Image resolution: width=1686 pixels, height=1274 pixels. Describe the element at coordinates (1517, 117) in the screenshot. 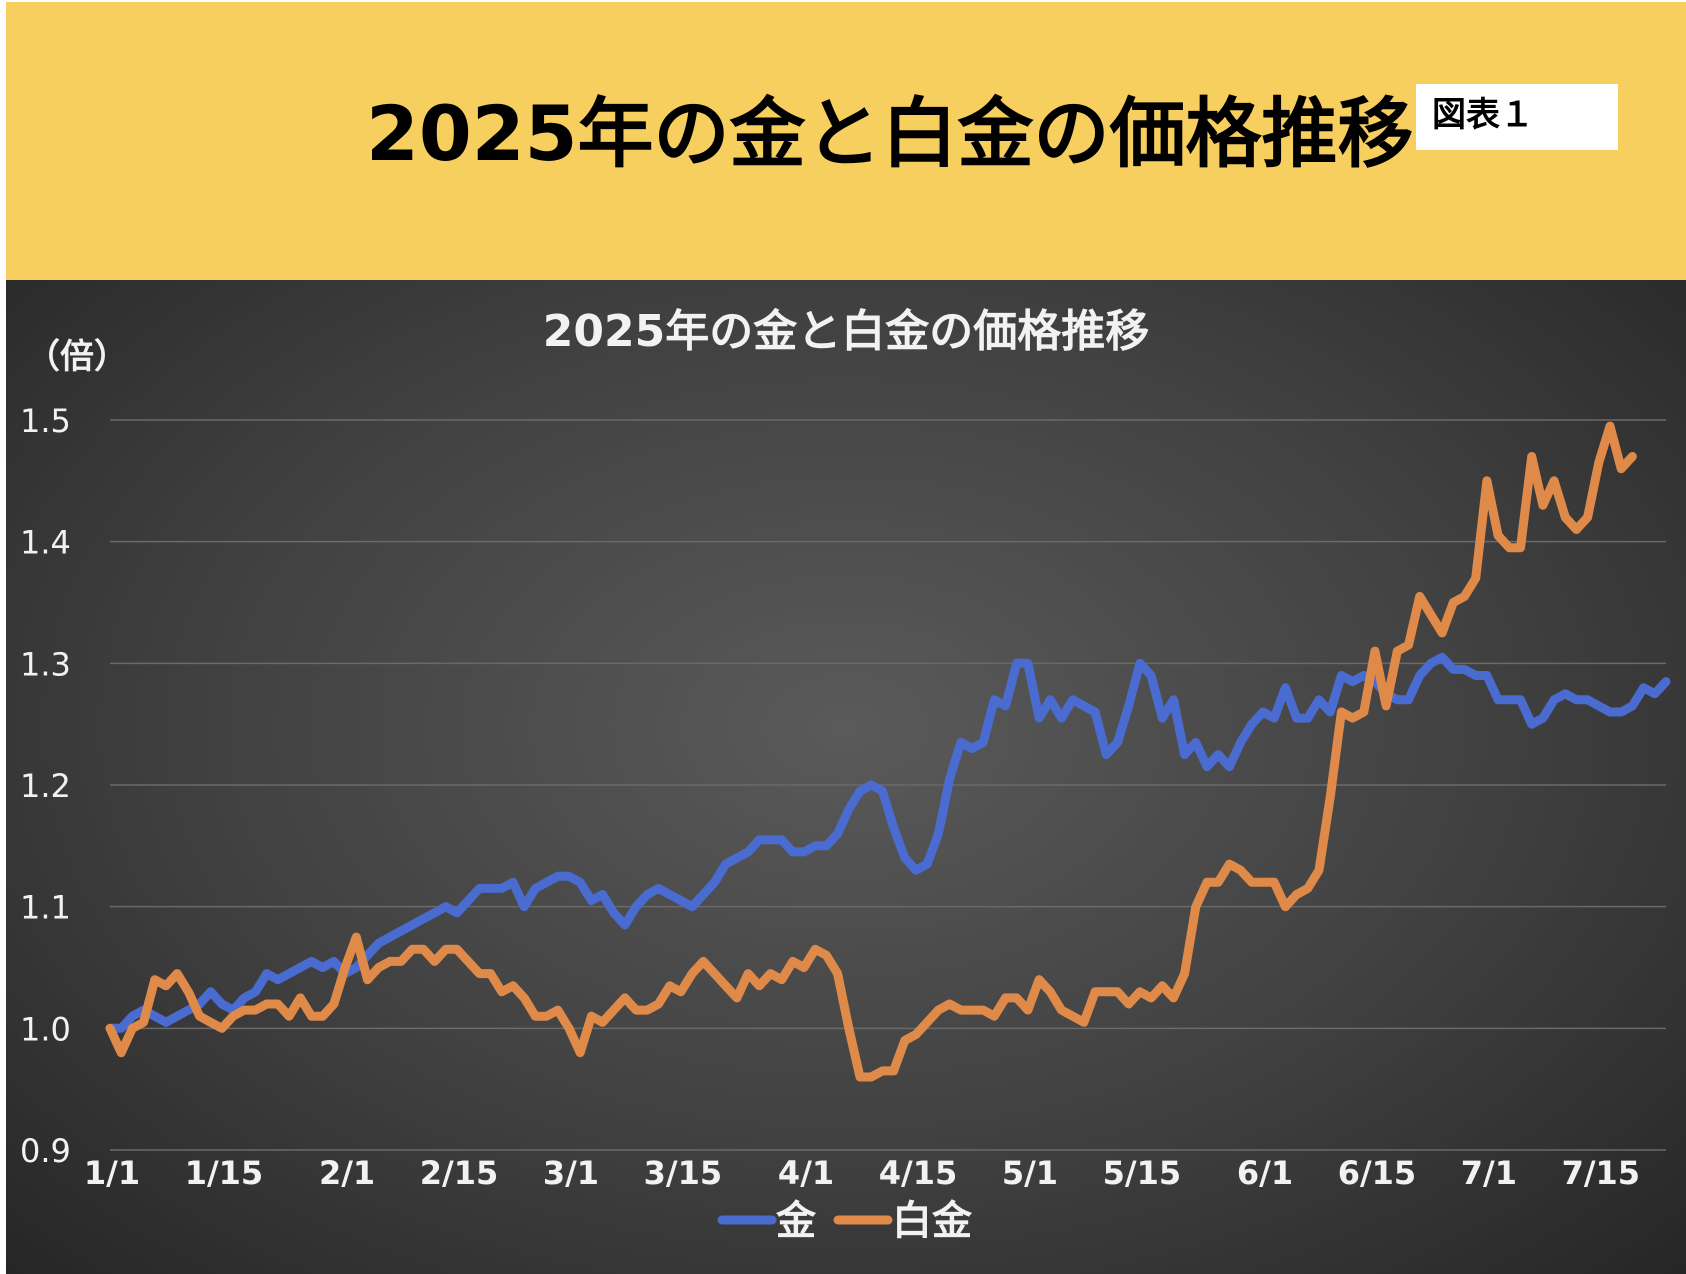

I see `figure-badge: 図表１` at that location.